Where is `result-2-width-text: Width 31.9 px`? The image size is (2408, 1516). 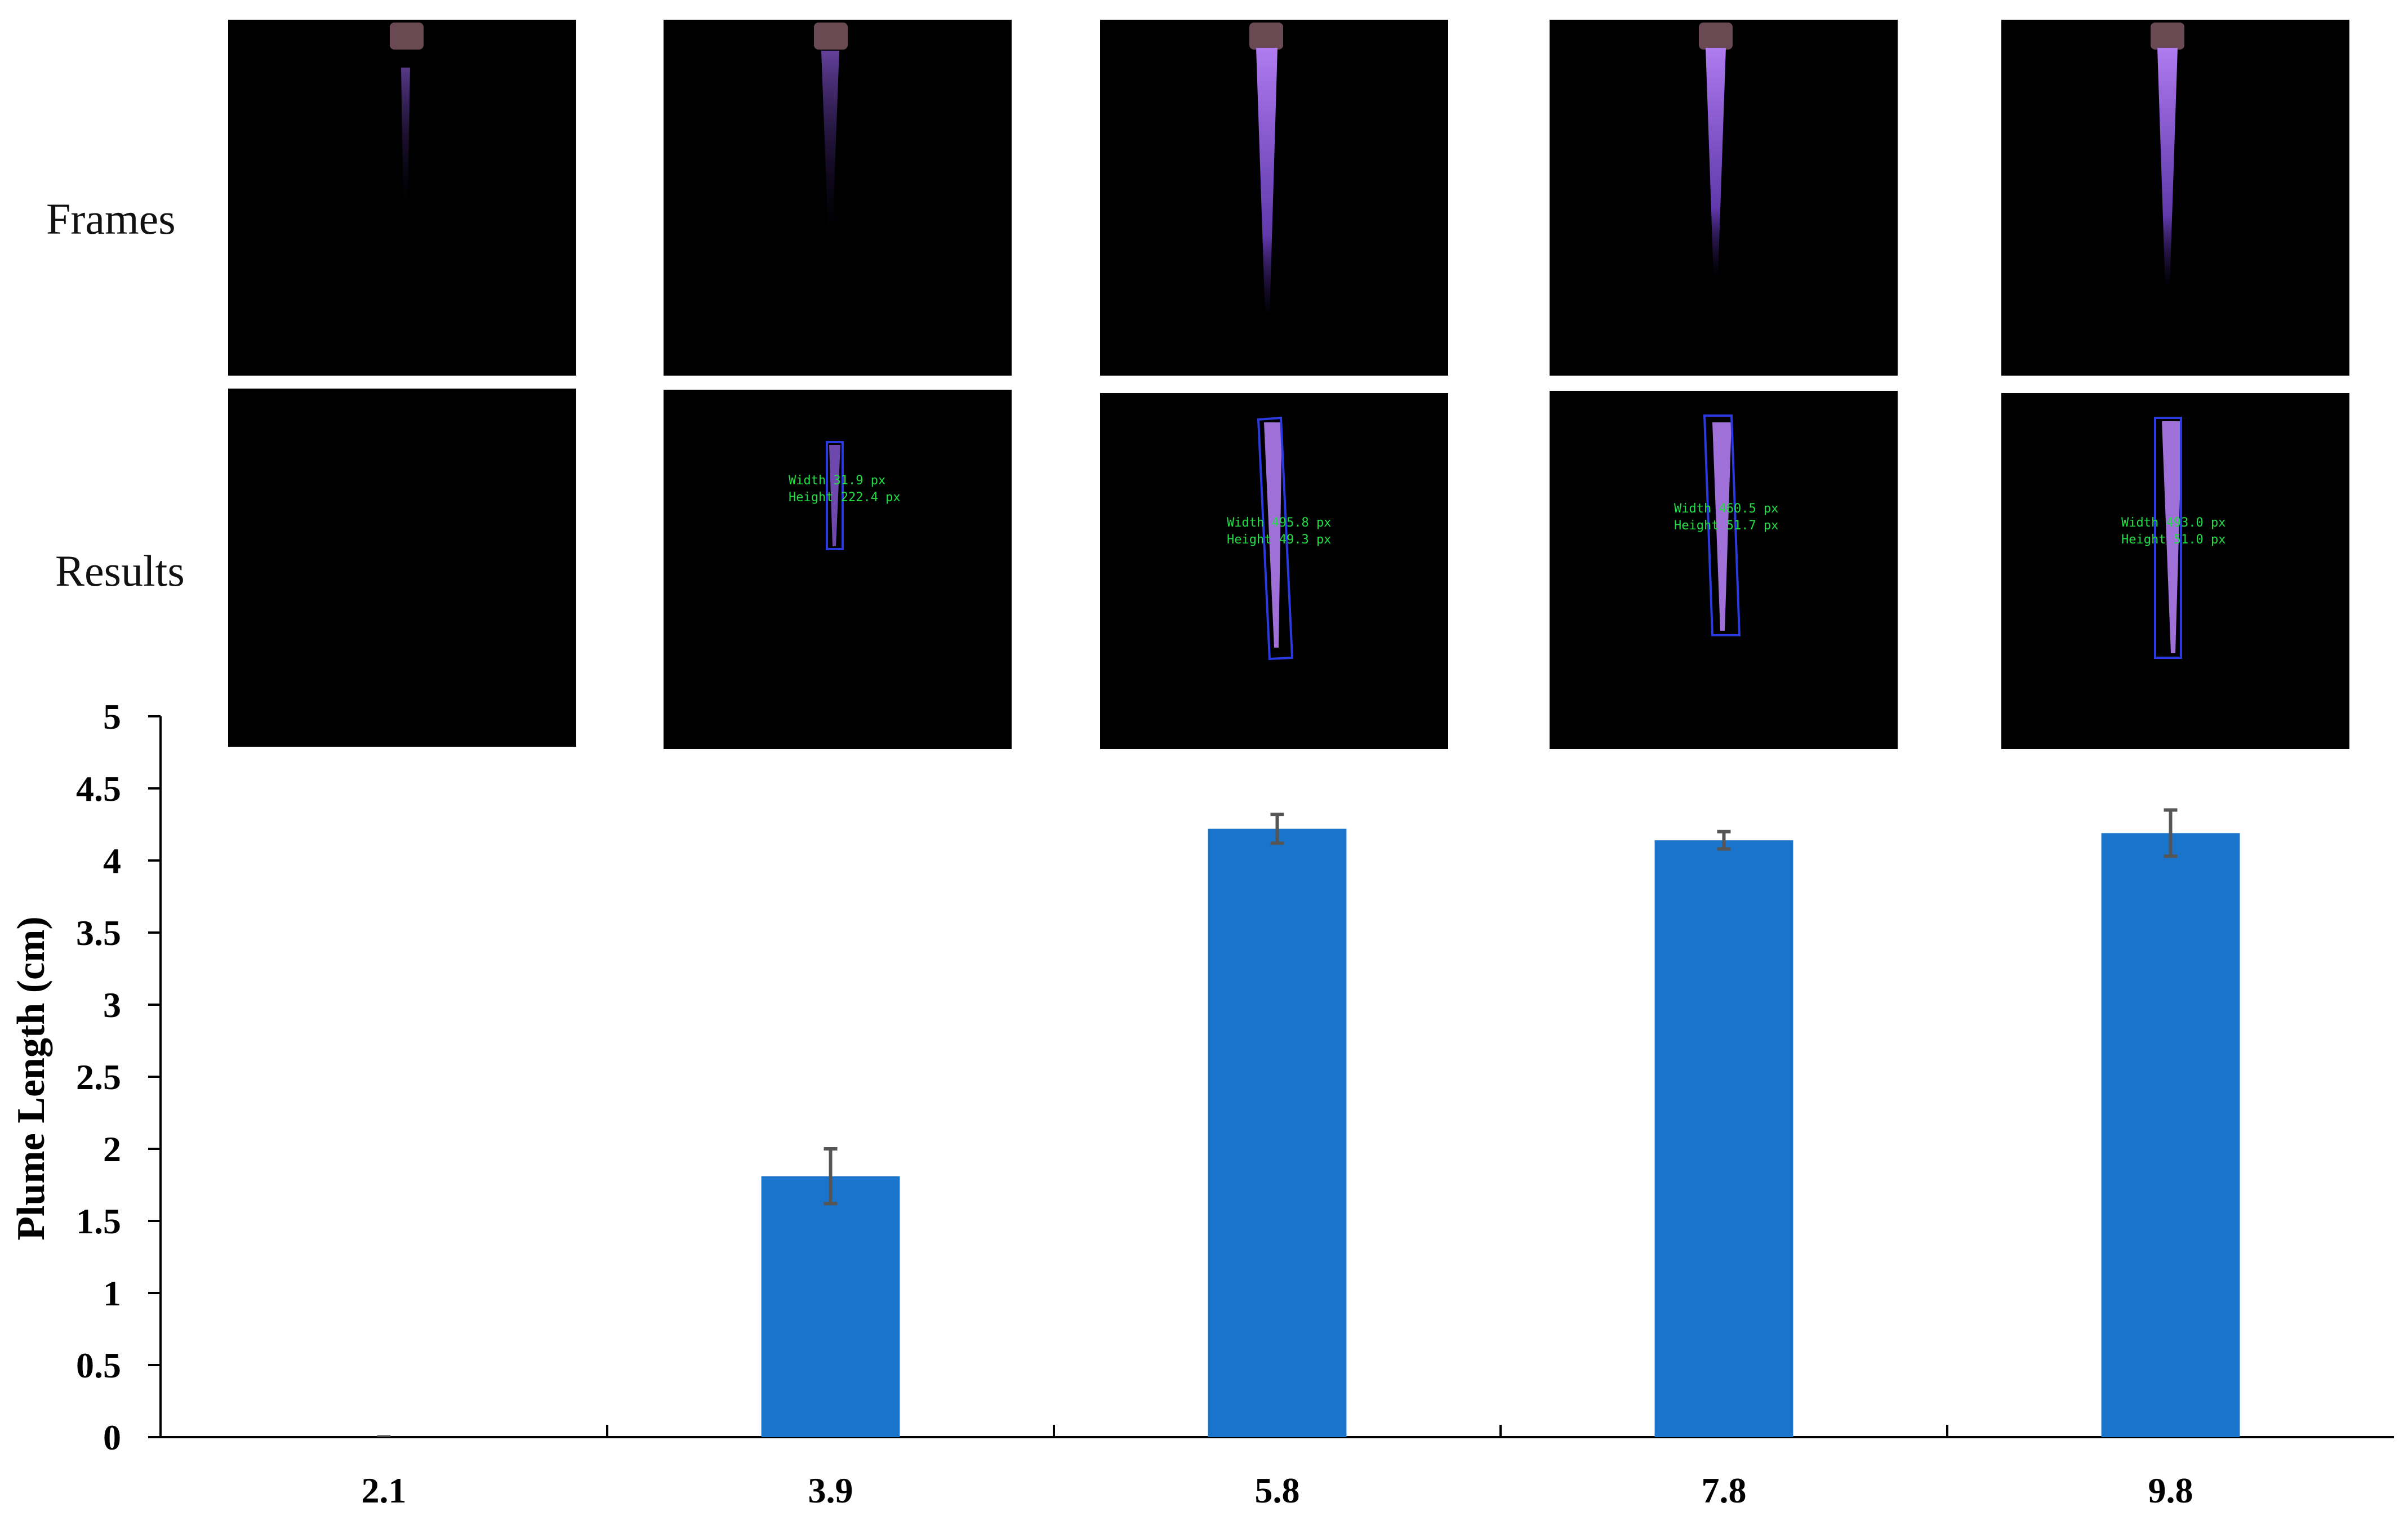
result-2-width-text: Width 31.9 px is located at coordinates (837, 481).